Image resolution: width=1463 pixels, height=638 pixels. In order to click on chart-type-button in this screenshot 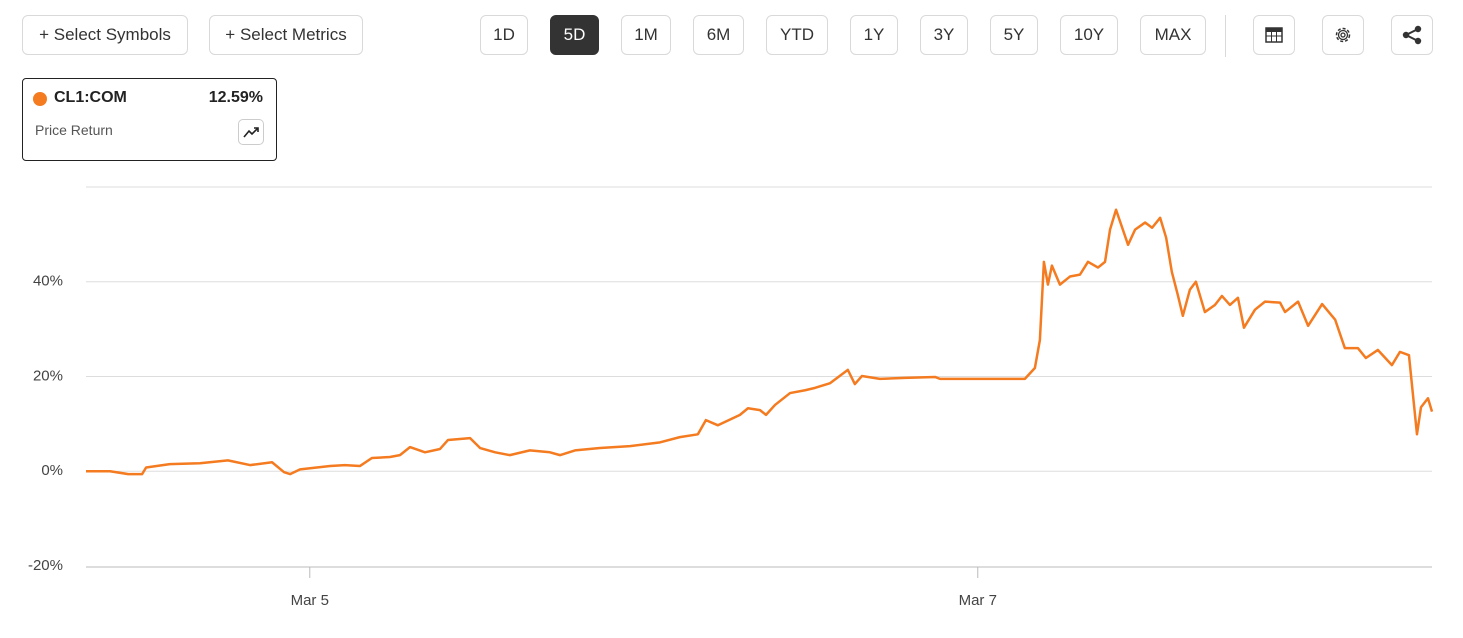, I will do `click(251, 132)`.